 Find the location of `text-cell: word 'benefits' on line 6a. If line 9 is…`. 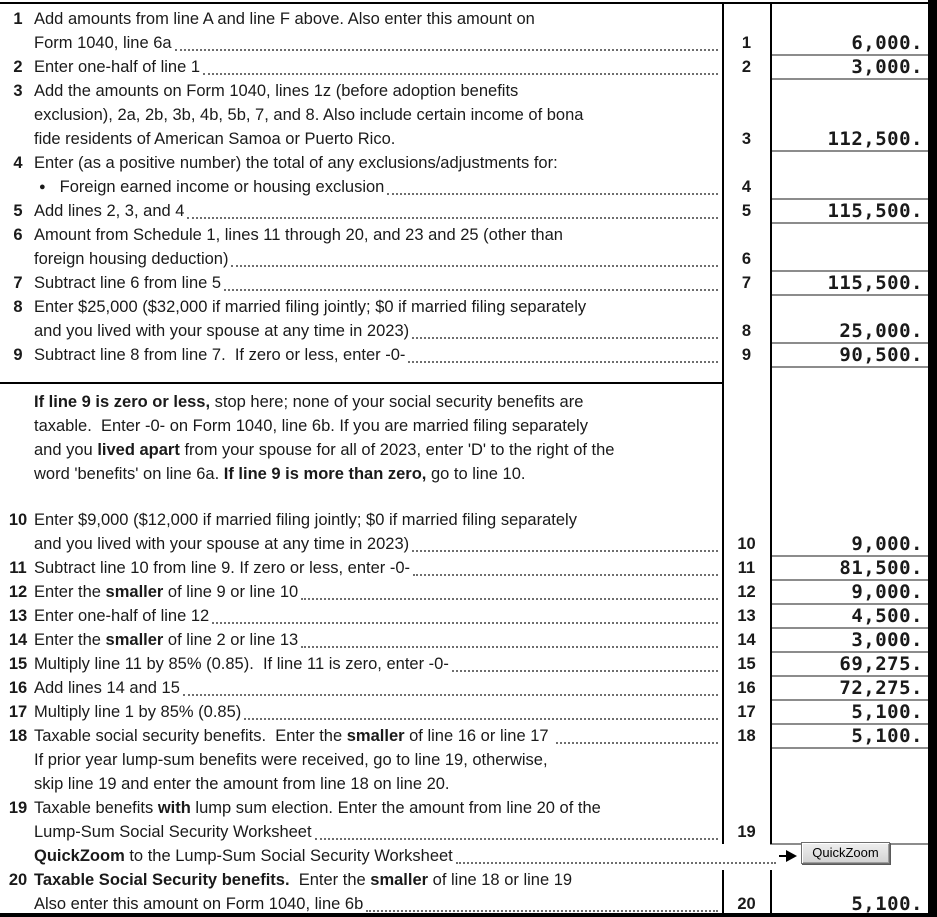

text-cell: word 'benefits' on line 6a. If line 9 is… is located at coordinates (361, 475).